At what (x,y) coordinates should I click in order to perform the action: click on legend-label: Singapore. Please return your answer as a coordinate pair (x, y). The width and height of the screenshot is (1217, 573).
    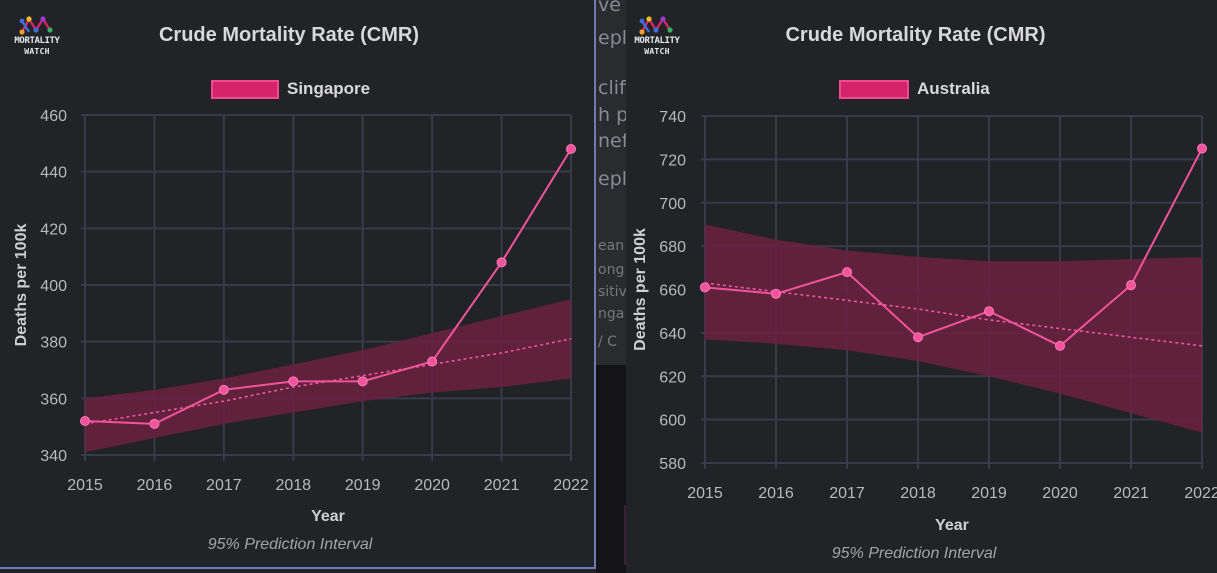
    Looking at the image, I should click on (329, 88).